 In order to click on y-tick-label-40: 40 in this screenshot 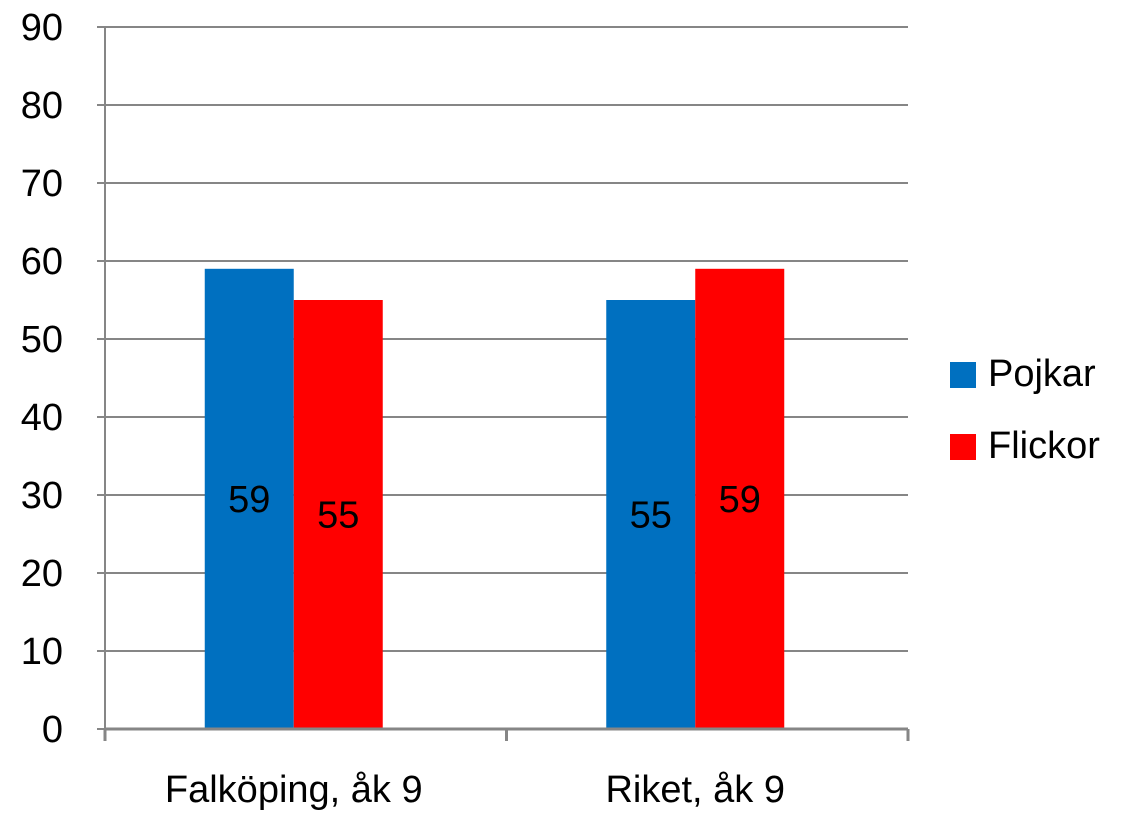, I will do `click(42, 418)`.